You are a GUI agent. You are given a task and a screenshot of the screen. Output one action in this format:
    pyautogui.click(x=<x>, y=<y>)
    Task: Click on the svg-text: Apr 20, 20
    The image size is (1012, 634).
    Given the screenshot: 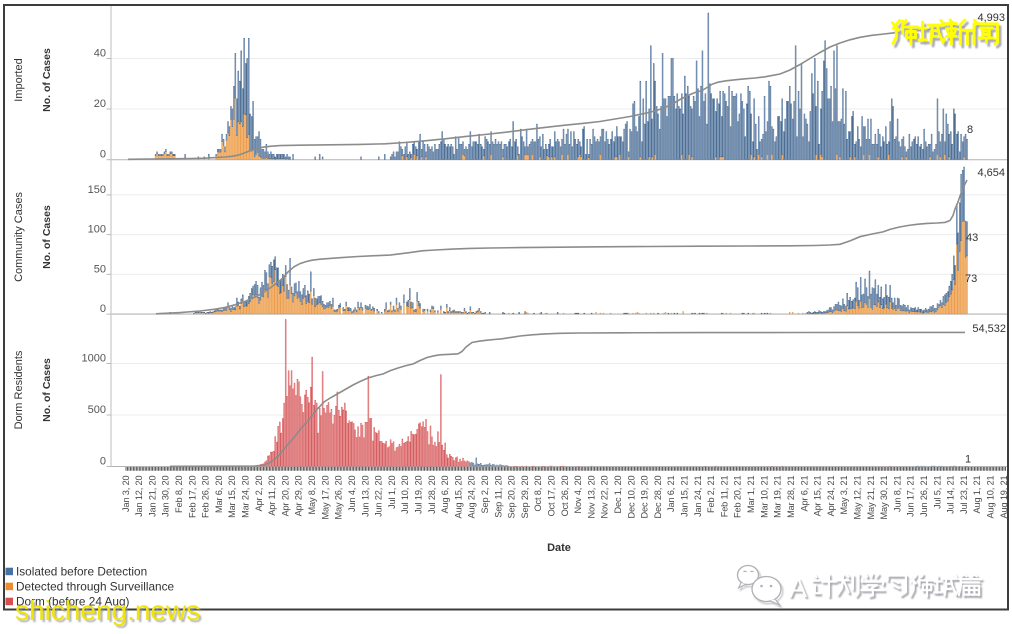 What is the action you would take?
    pyautogui.click(x=285, y=495)
    